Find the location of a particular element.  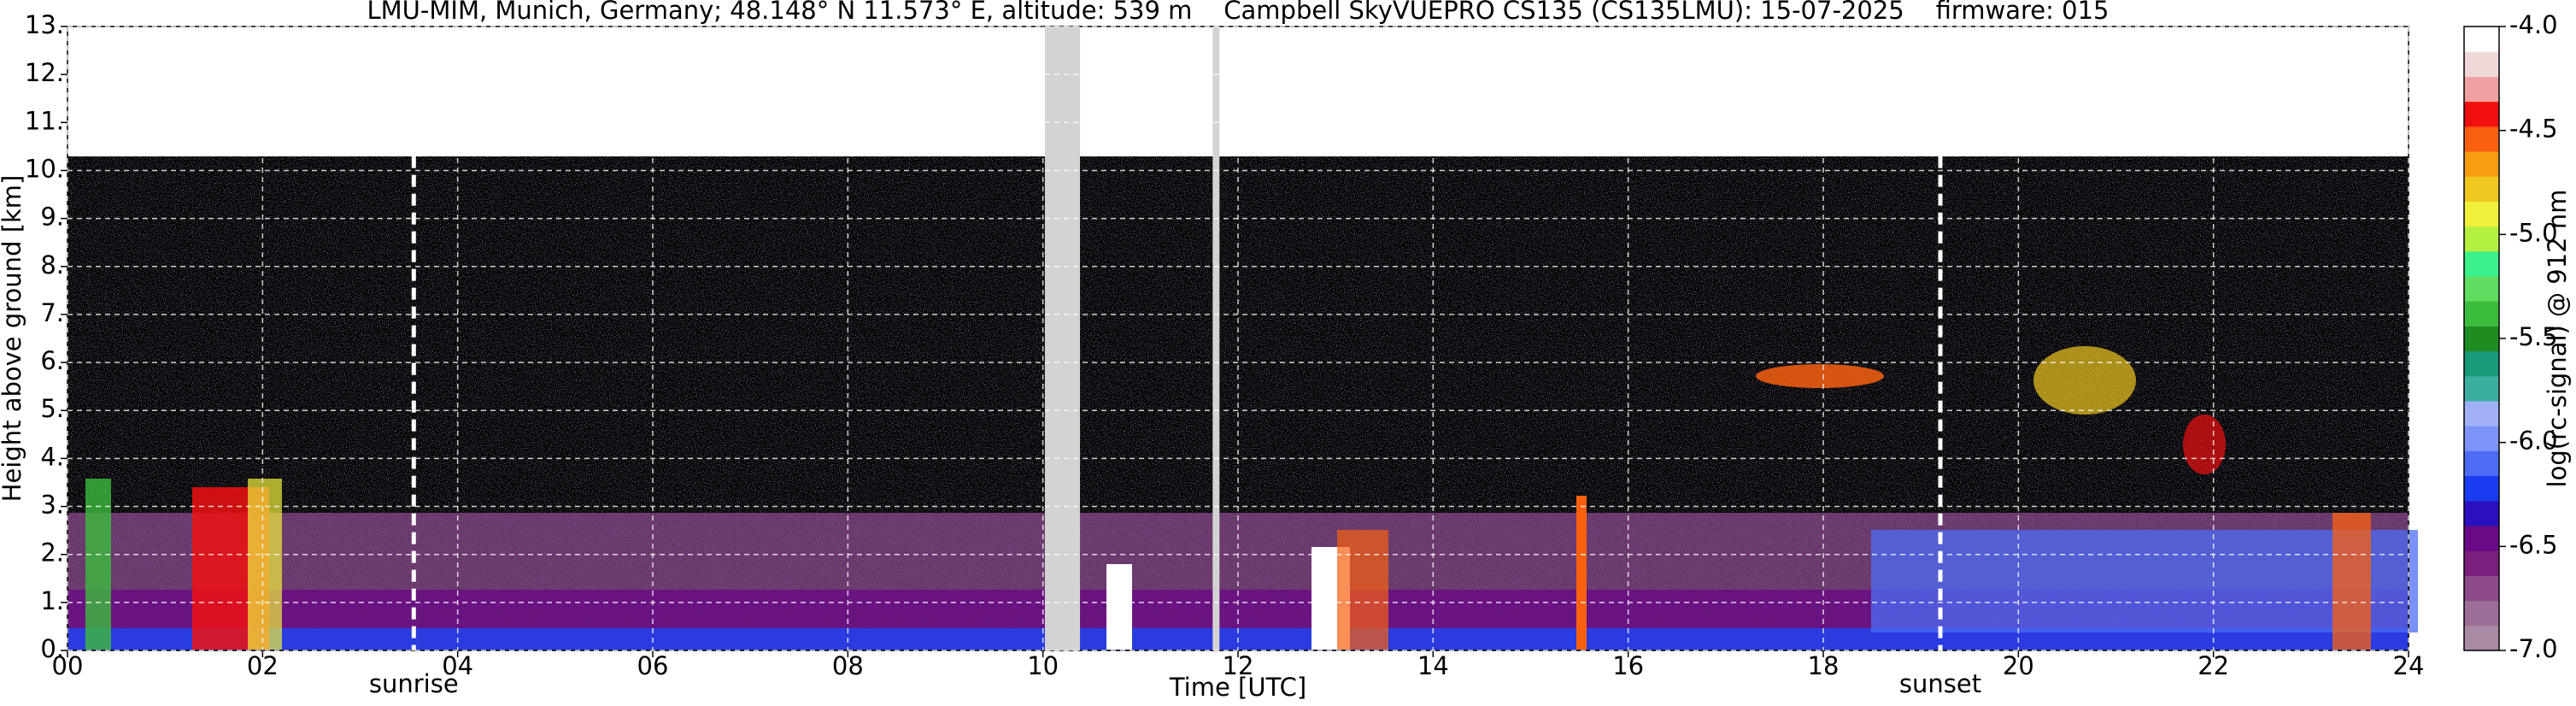

x-axis-label: Time [UTC] is located at coordinates (1237, 687).